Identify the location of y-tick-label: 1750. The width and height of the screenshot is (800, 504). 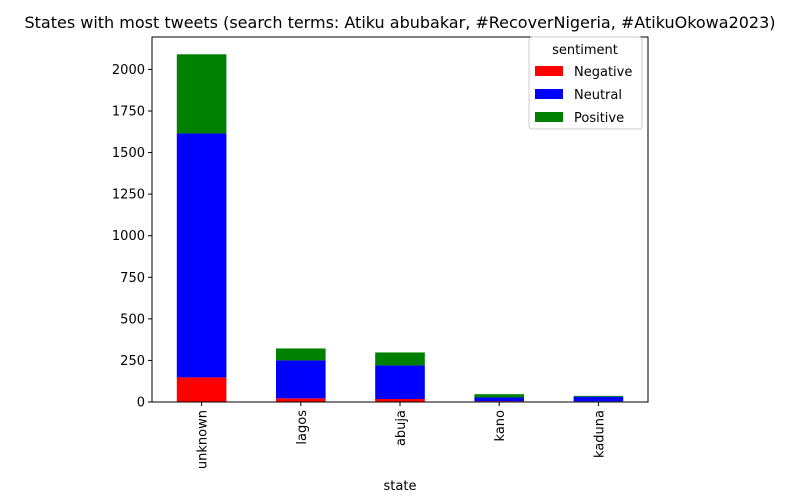
(128, 111).